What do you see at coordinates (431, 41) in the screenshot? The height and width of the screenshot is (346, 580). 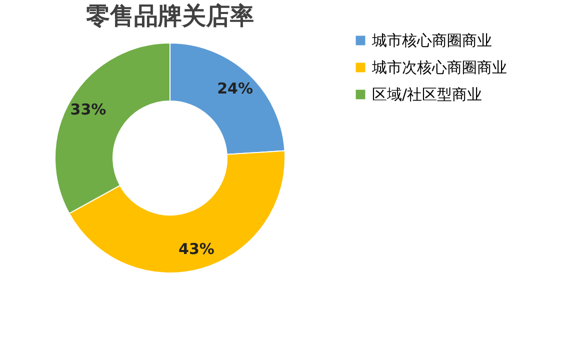 I see `legend-label: 城市核心商圈商业` at bounding box center [431, 41].